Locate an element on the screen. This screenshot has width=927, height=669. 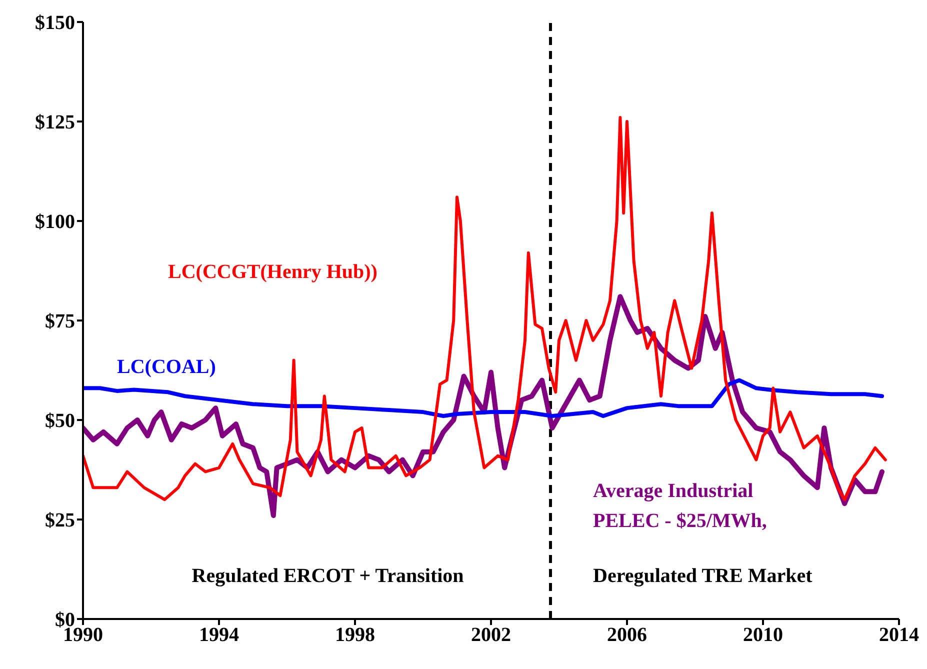
line-series is located at coordinates (483, 398).